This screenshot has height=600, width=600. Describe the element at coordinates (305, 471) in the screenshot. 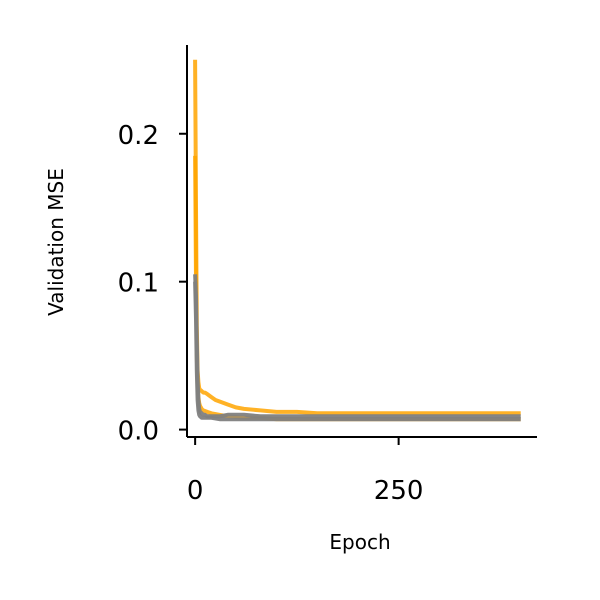

I see `x-ticks: 0 250` at that location.